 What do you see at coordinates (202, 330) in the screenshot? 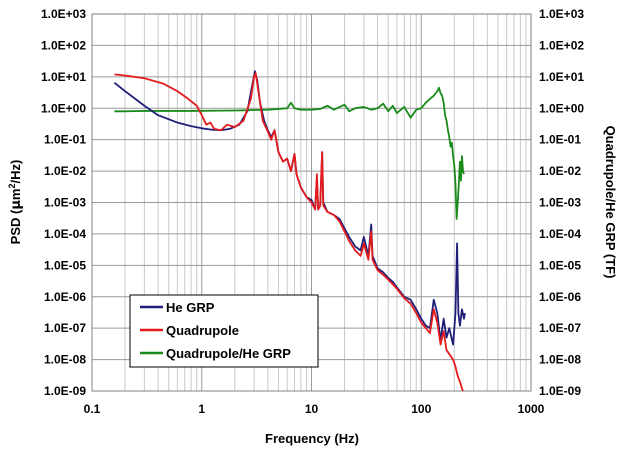
I see `legend-label-quadrupole: Quadrupole` at bounding box center [202, 330].